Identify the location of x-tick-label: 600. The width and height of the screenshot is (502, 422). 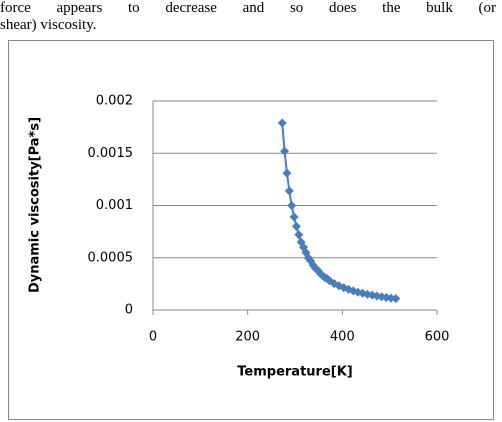
(437, 337).